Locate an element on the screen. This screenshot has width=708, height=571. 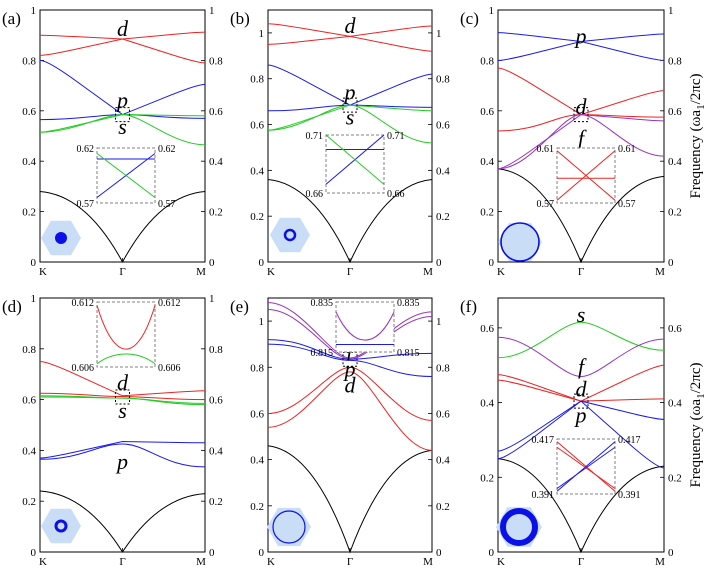
inset: 0.417 0.417 0.391 0.391 is located at coordinates (586, 468).